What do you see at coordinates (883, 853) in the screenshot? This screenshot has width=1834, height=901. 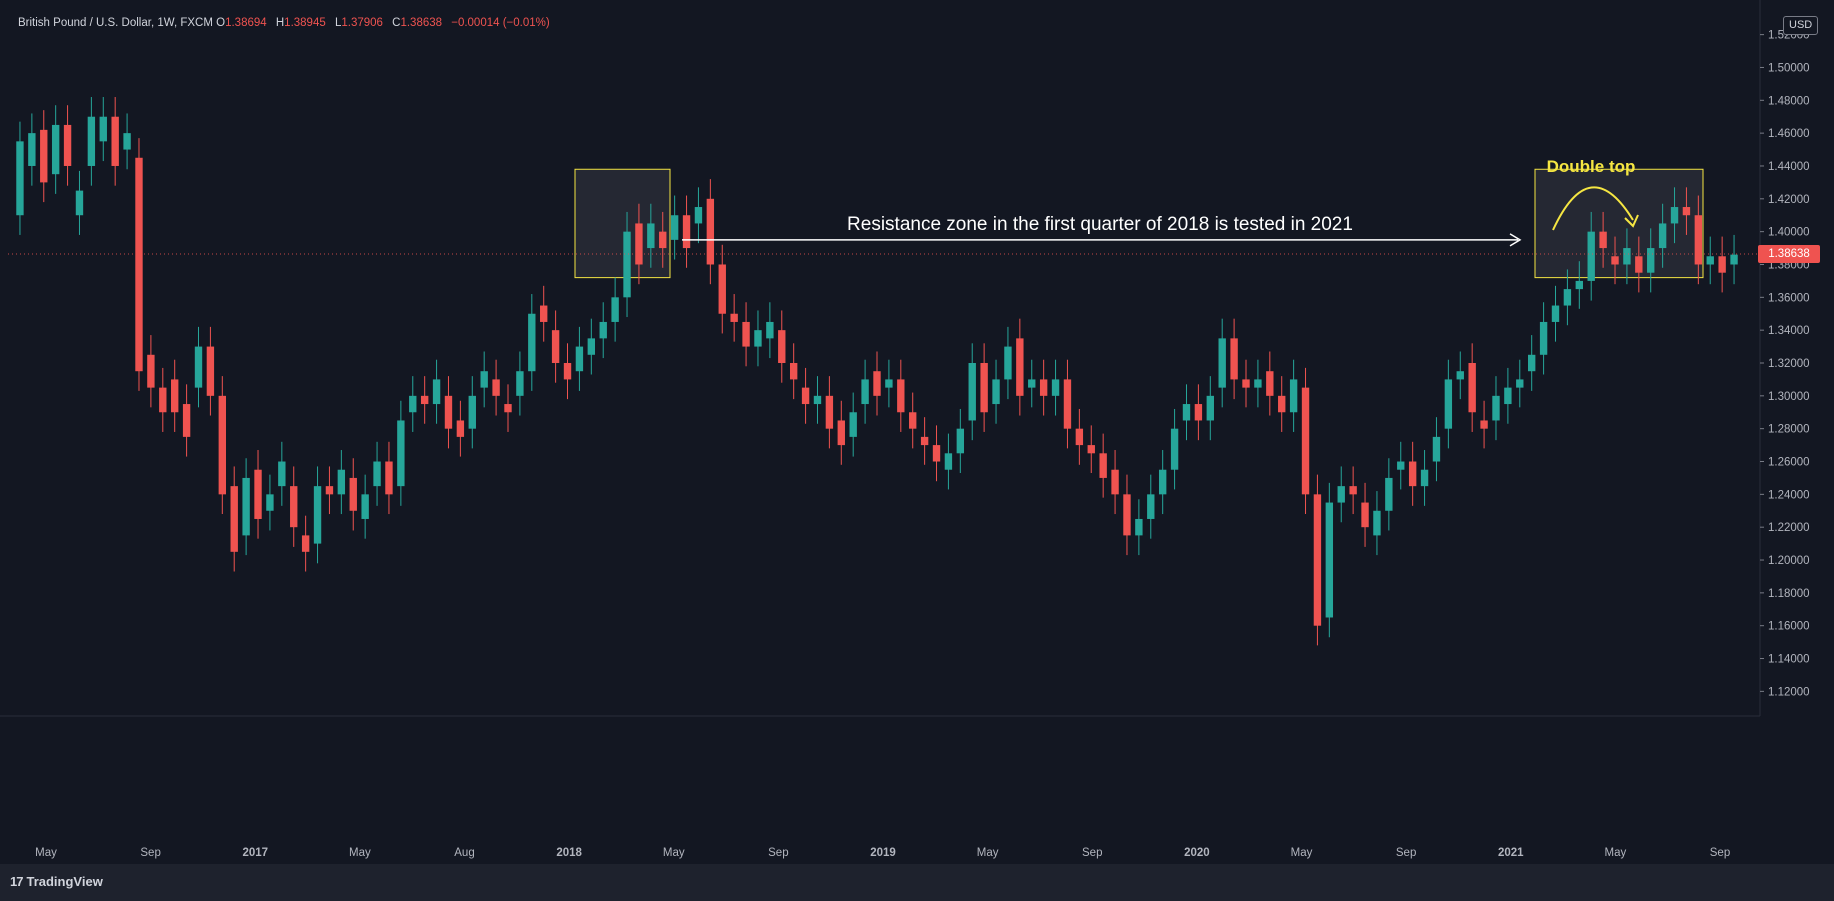 I see `x-tick-label: 2019` at bounding box center [883, 853].